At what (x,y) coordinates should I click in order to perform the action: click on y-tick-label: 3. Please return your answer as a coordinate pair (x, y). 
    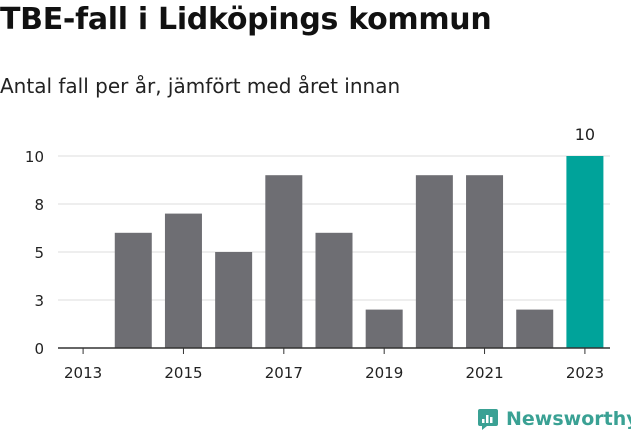
    Looking at the image, I should click on (39, 301).